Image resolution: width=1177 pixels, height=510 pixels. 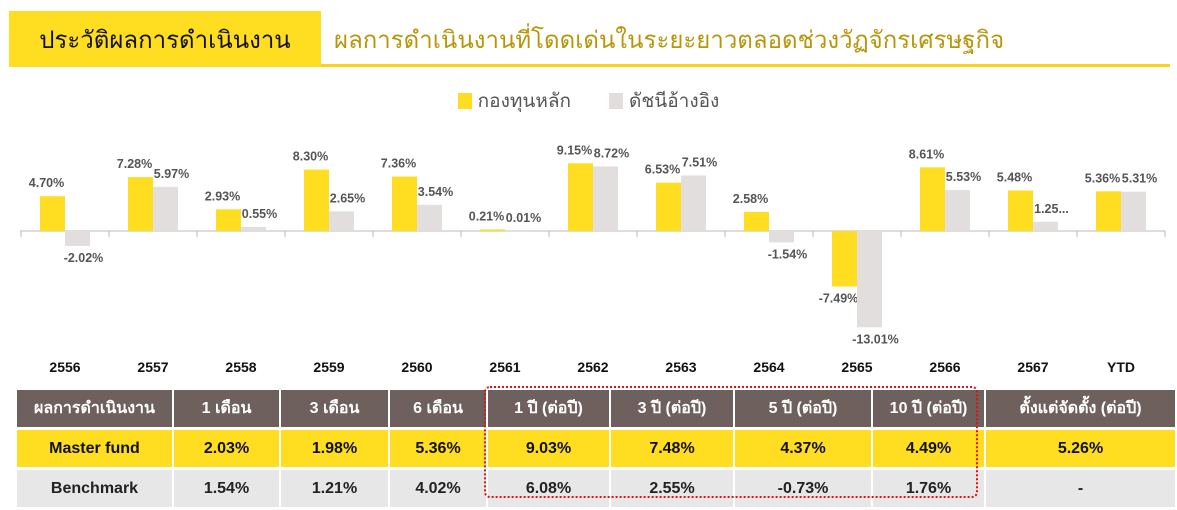 What do you see at coordinates (588, 101) in the screenshot?
I see `chart-legend: กองทุนหลัก ดัชนีอ้างอิง` at bounding box center [588, 101].